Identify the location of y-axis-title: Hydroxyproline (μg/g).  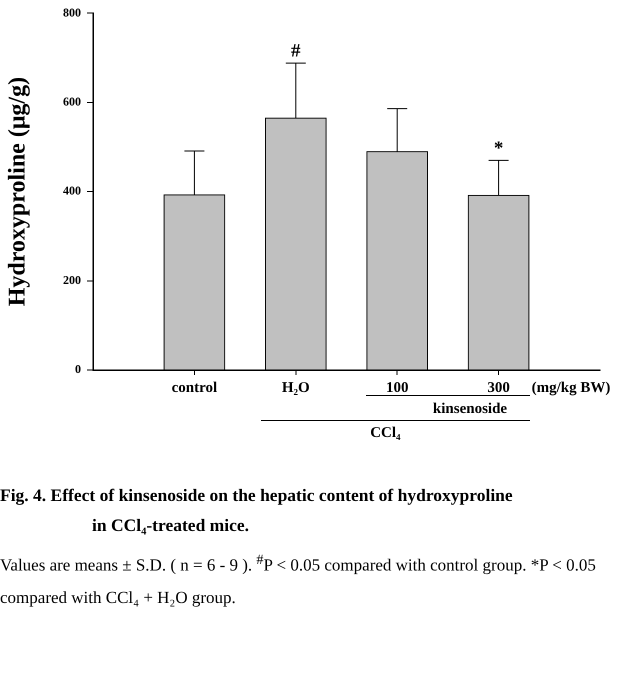
(17, 191).